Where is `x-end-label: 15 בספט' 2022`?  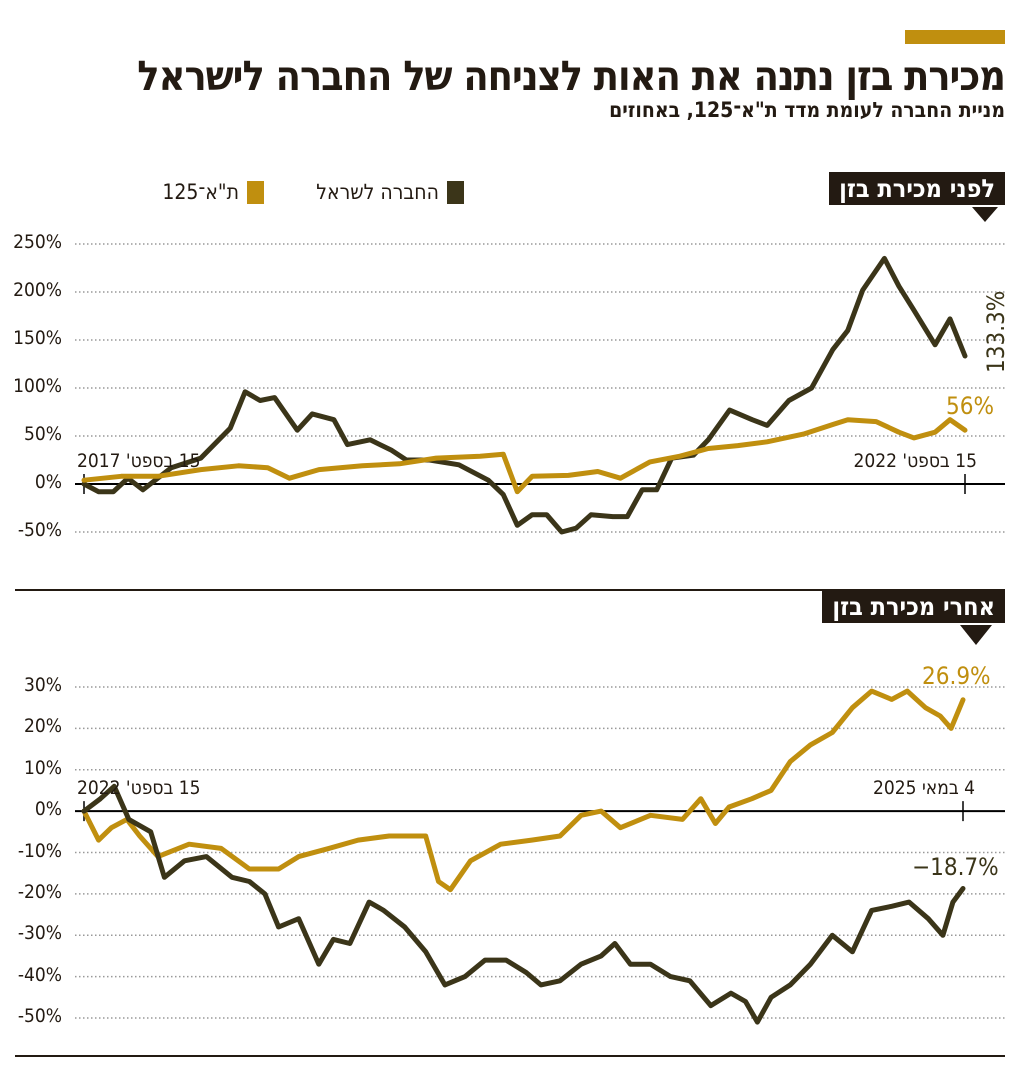
x-end-label: 15 בספט' 2022 is located at coordinates (915, 461).